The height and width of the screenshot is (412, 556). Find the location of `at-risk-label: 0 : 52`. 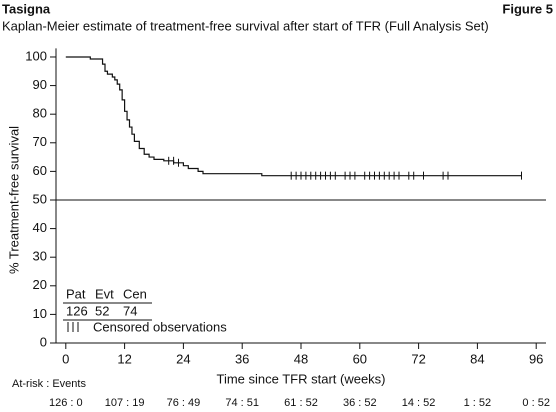

at-risk-label: 0 : 52 is located at coordinates (536, 403).